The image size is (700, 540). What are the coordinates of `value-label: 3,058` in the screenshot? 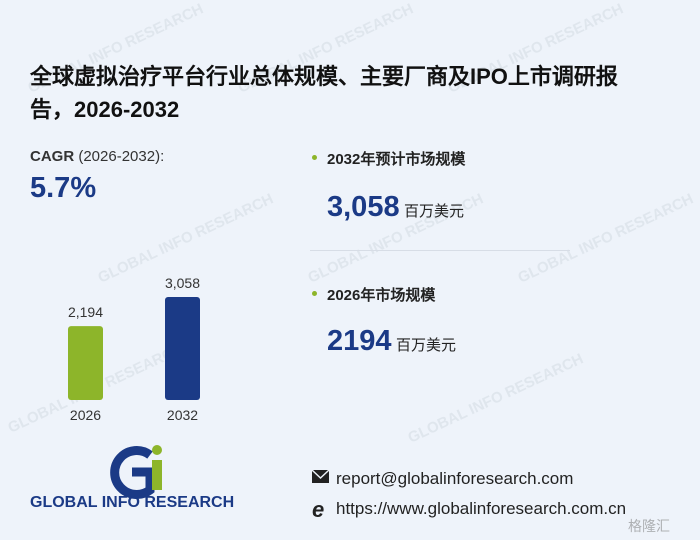 It's located at (182, 283).